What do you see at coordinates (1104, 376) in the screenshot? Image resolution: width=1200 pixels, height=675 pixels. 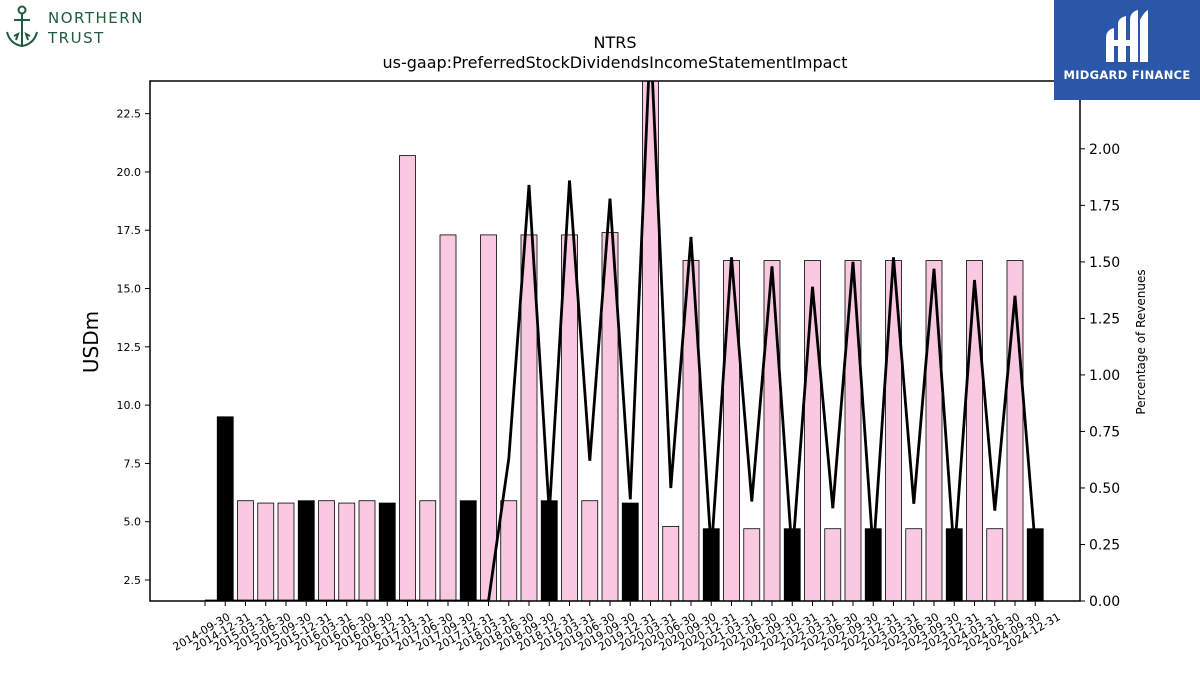 I see `y2-tick-label: 1.00` at bounding box center [1104, 376].